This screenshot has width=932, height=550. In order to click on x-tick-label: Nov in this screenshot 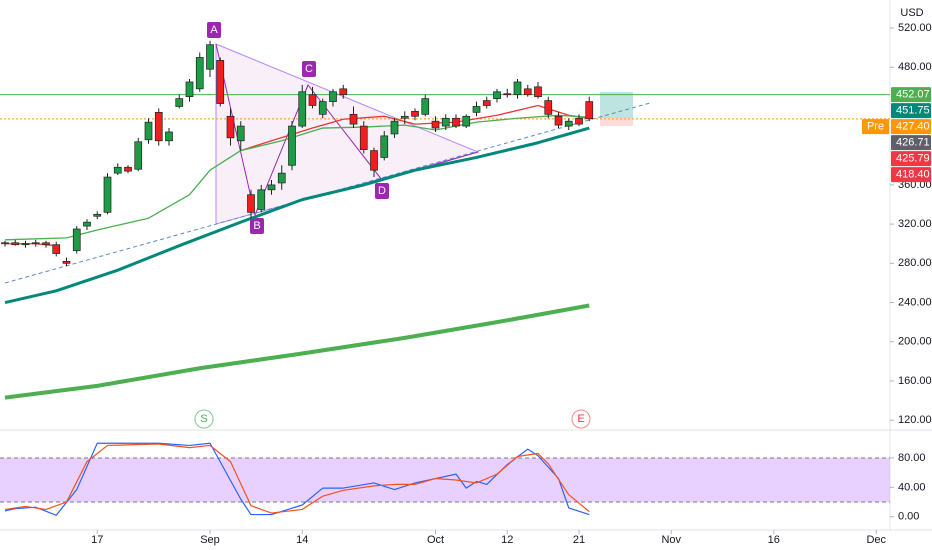, I will do `click(671, 540)`.